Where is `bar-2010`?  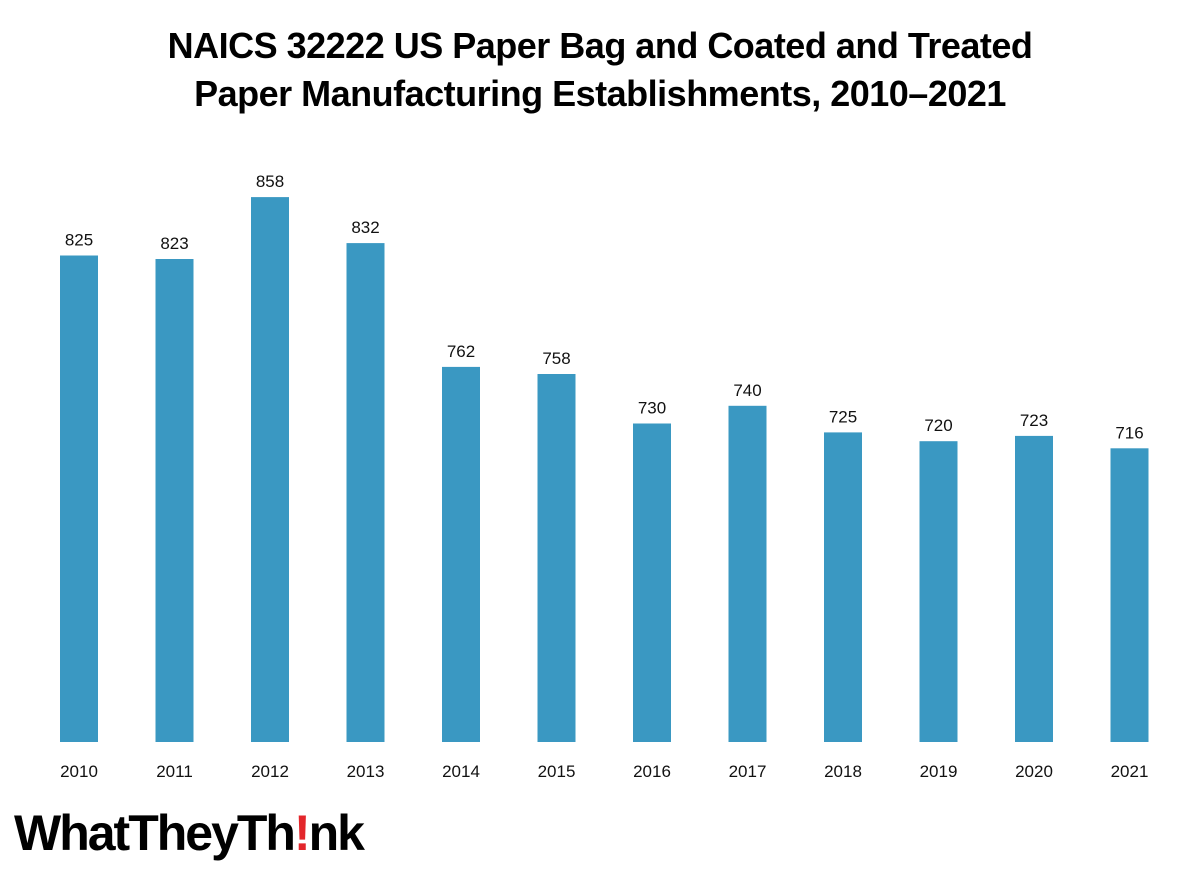
bar-2010 is located at coordinates (79, 498).